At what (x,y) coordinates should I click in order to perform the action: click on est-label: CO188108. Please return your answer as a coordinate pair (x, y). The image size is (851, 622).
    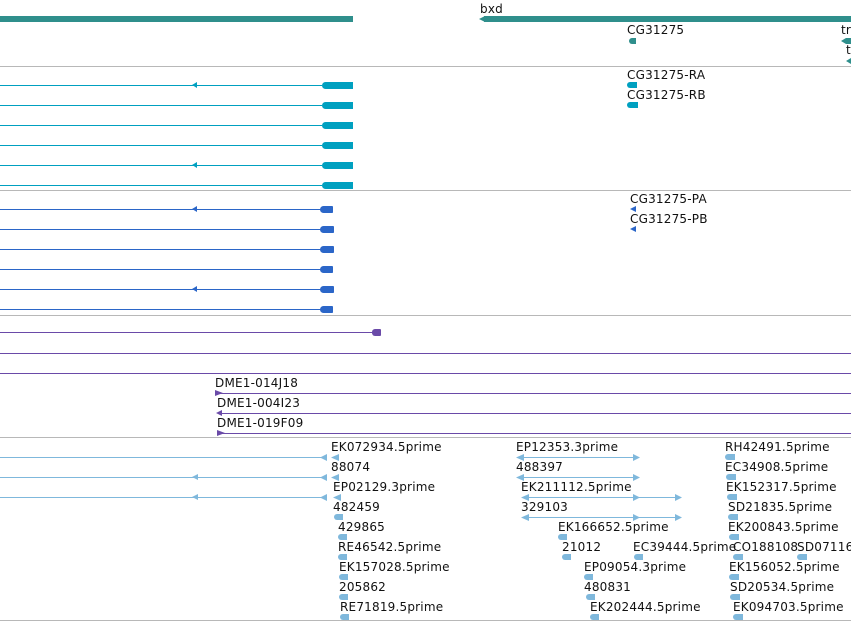
    Looking at the image, I should click on (766, 547).